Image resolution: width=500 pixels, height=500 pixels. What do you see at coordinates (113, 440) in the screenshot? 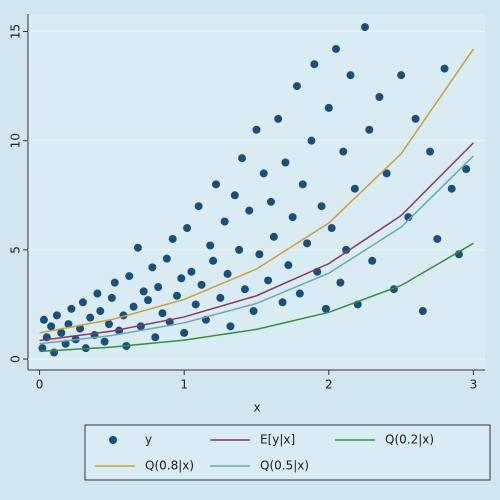
I see `legend-marker` at bounding box center [113, 440].